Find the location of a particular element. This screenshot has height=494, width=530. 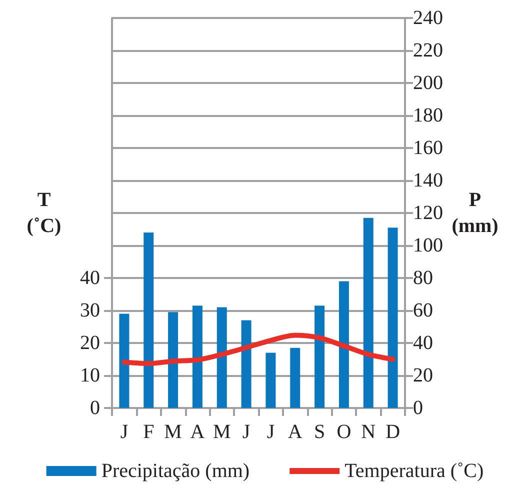

y2-tick-label: 60 is located at coordinates (423, 311).